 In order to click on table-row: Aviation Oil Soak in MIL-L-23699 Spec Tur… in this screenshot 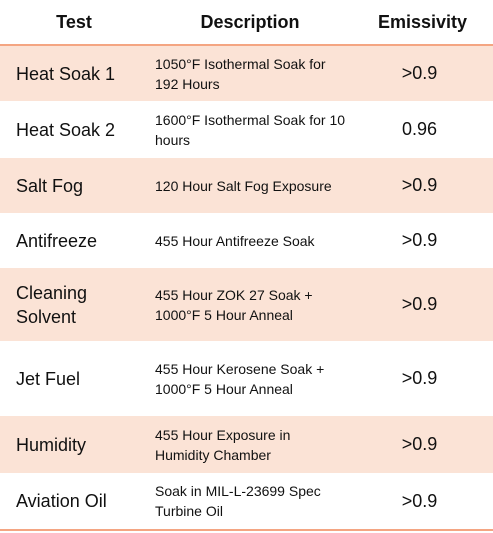, I will do `click(246, 502)`.